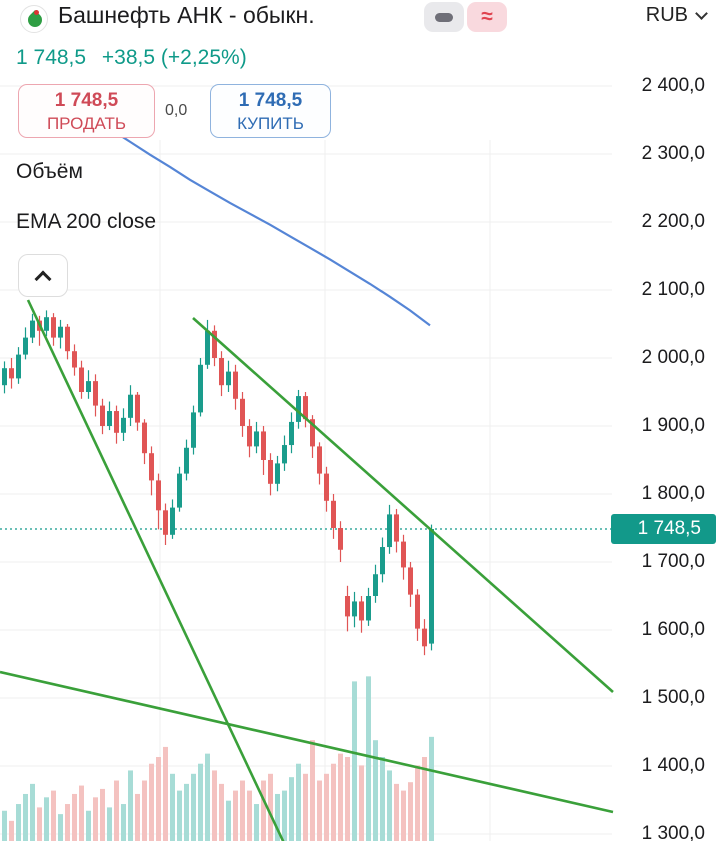  I want to click on price-axis-label: 1 600,0, so click(673, 629).